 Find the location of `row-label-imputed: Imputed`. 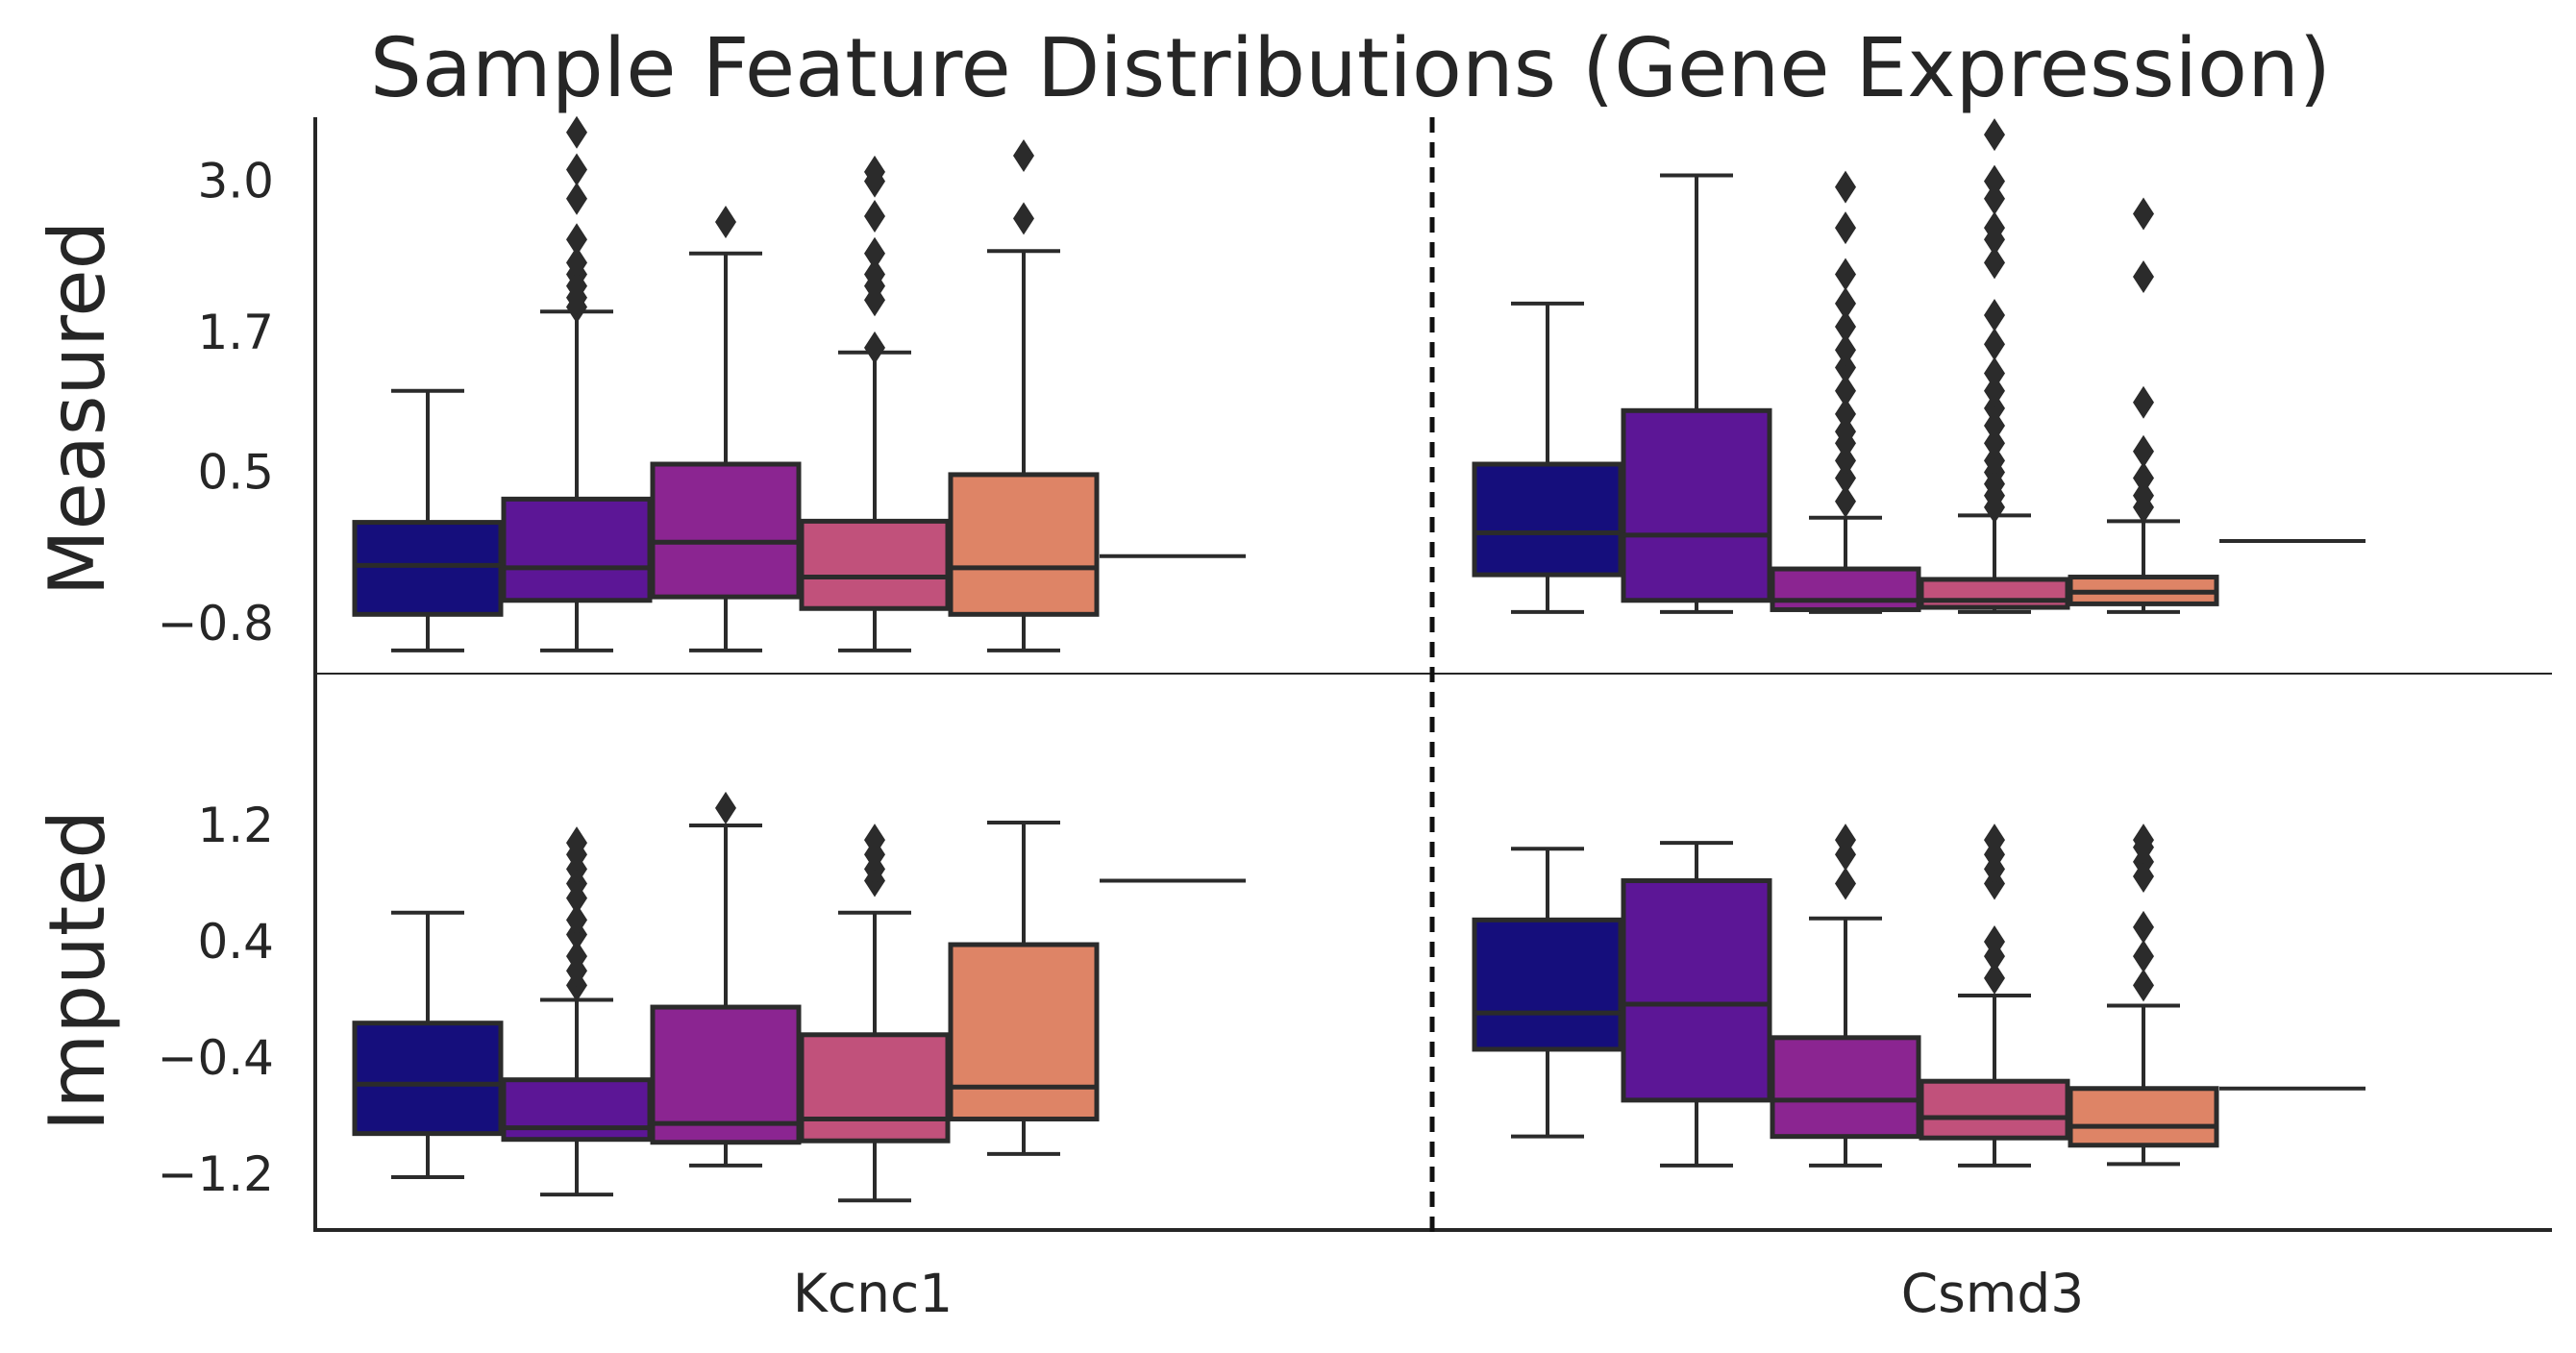

row-label-imputed: Imputed is located at coordinates (77, 971).